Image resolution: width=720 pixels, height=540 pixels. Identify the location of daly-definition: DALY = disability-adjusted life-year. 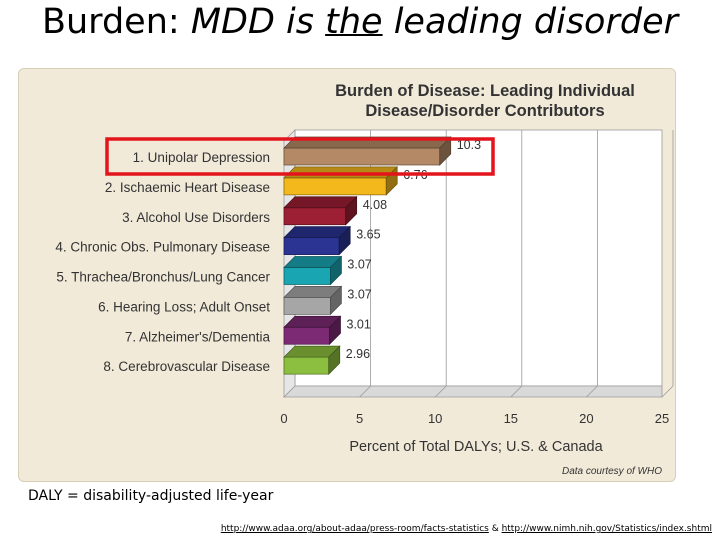
(151, 496).